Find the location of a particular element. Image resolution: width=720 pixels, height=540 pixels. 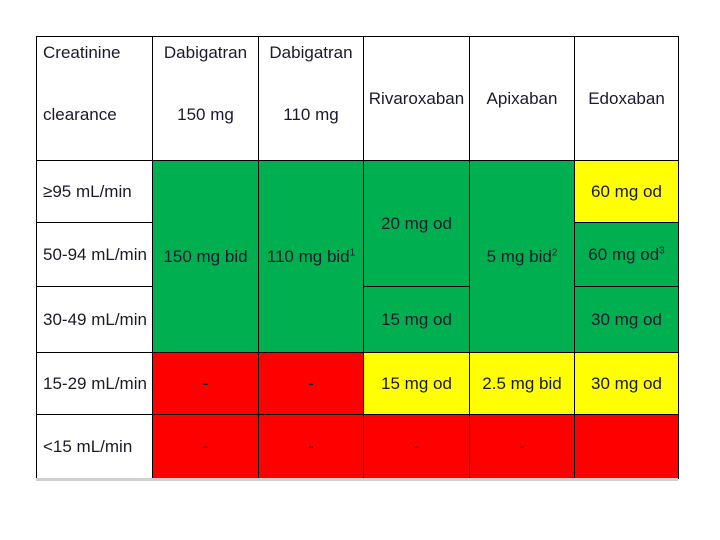

cell-apixaban-15-29: 2.5 mg bid is located at coordinates (522, 383).